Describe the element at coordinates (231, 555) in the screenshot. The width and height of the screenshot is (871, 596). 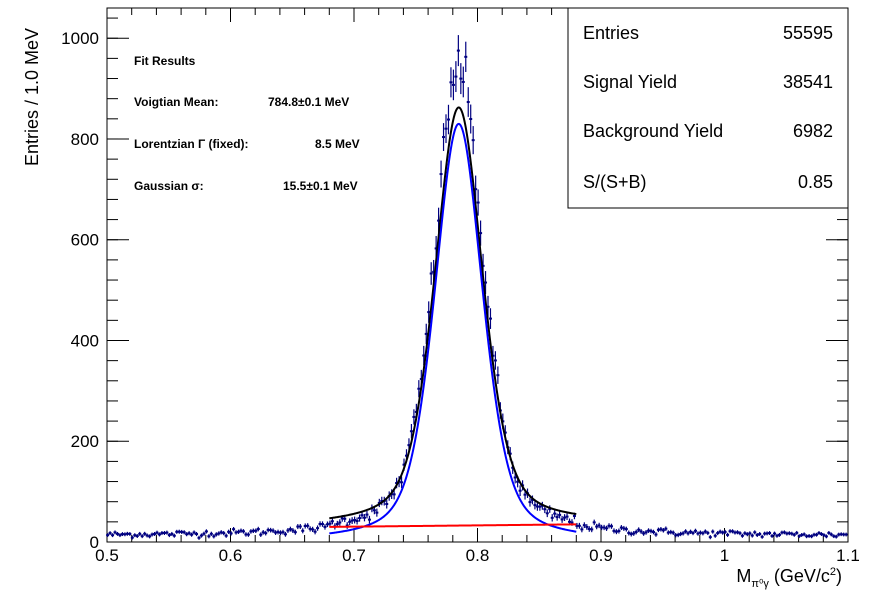
I see `x-tick-label: 0.6` at that location.